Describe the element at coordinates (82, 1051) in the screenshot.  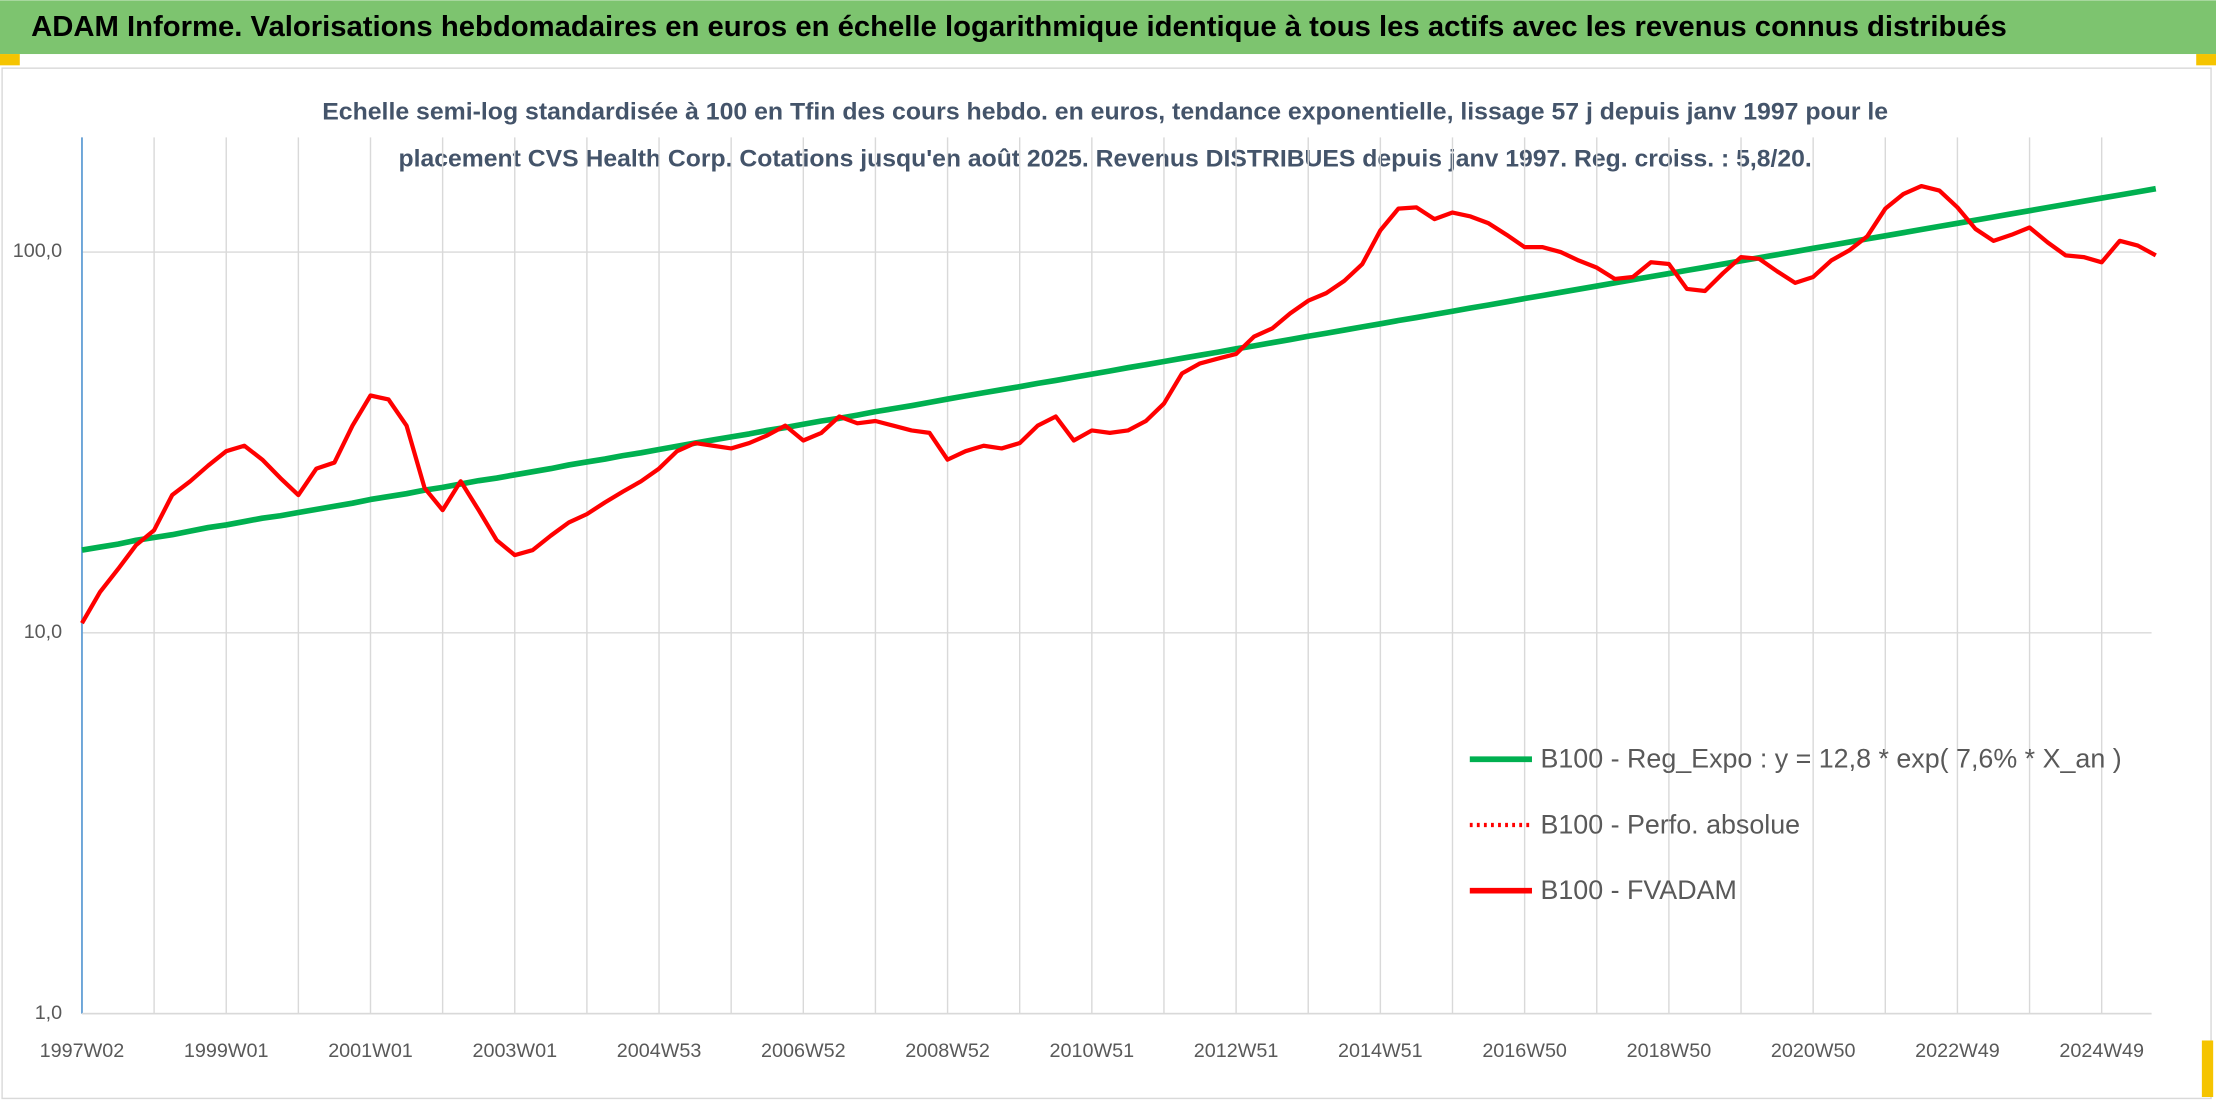
I see `x-tick-label: 1997W02` at that location.